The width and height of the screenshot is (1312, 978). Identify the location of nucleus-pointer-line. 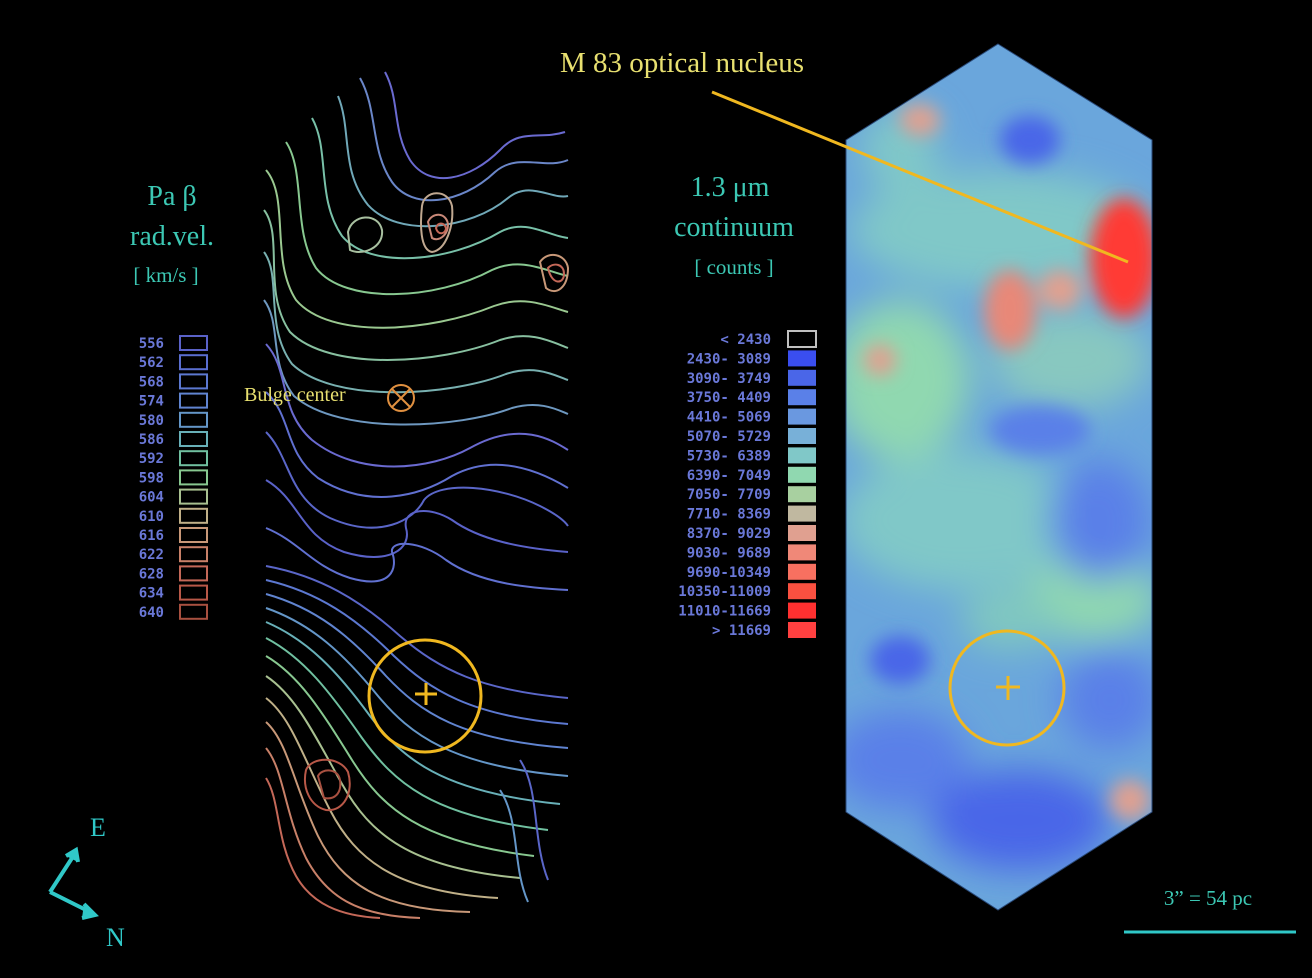
(920, 177).